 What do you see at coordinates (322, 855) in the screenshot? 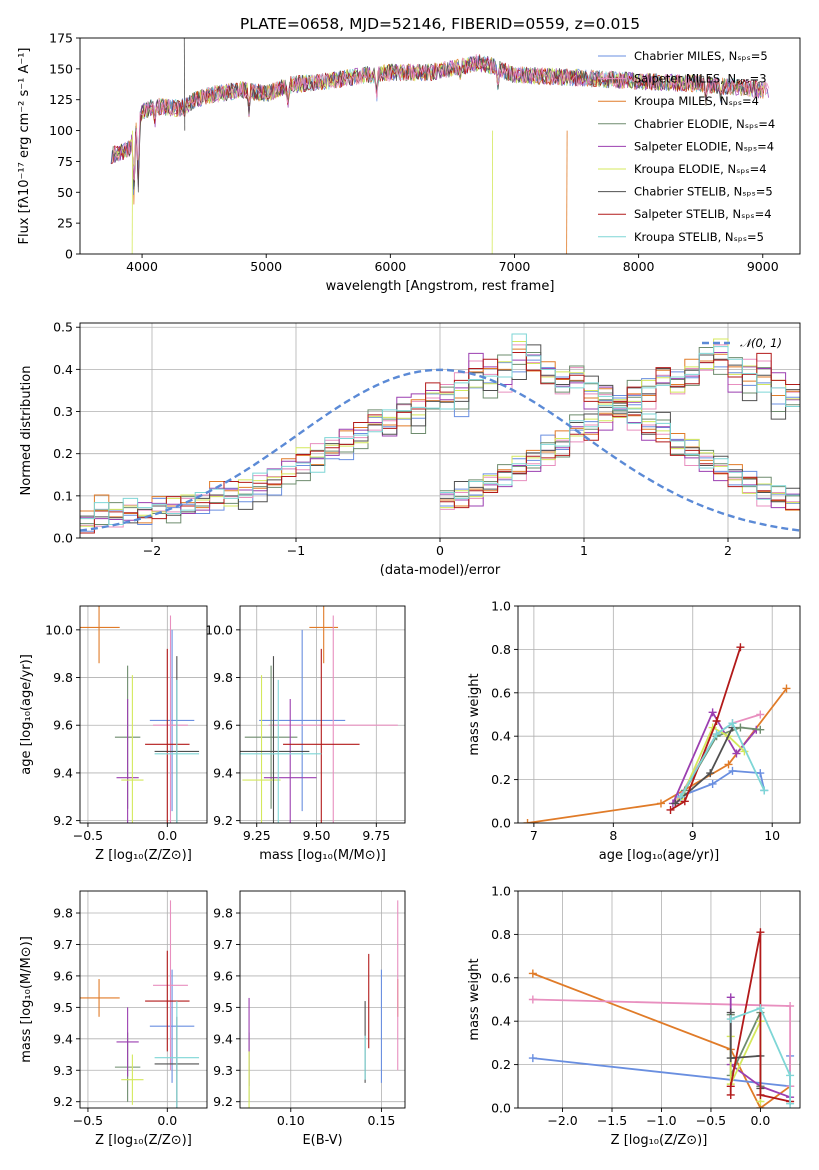
I see `x-axis-label: mass [log₁₀(M/M⊙)]` at bounding box center [322, 855].